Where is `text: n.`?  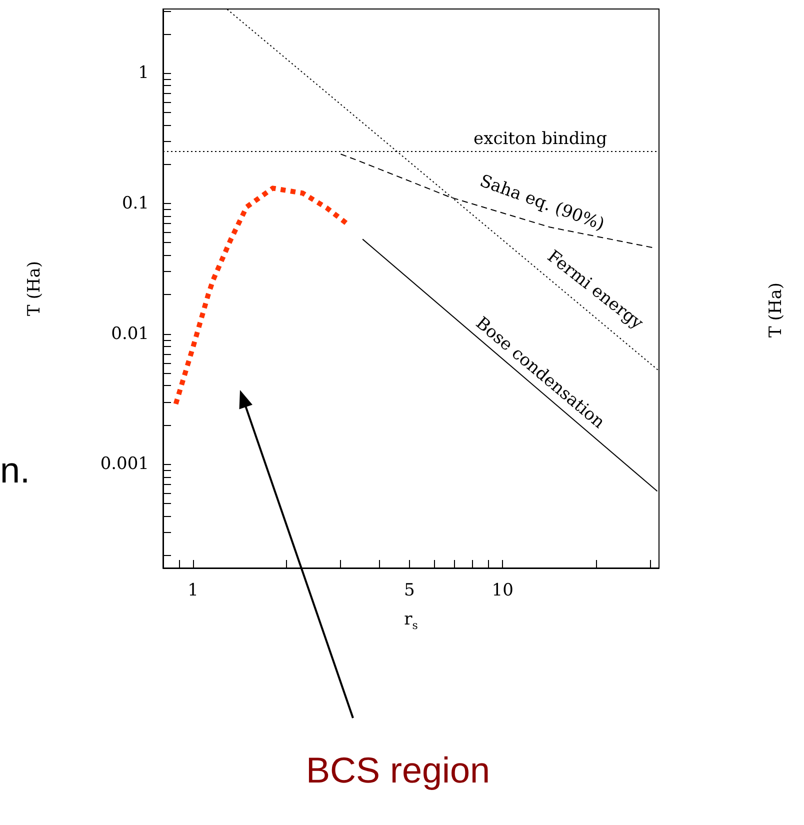 text: n. is located at coordinates (15, 470).